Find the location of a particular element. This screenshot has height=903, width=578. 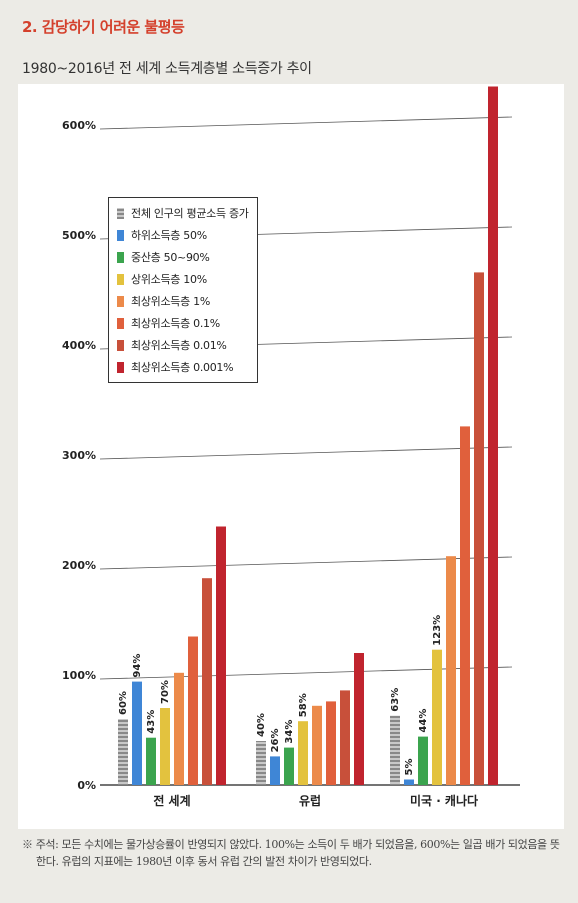

data-label: 94% is located at coordinates (137, 666).